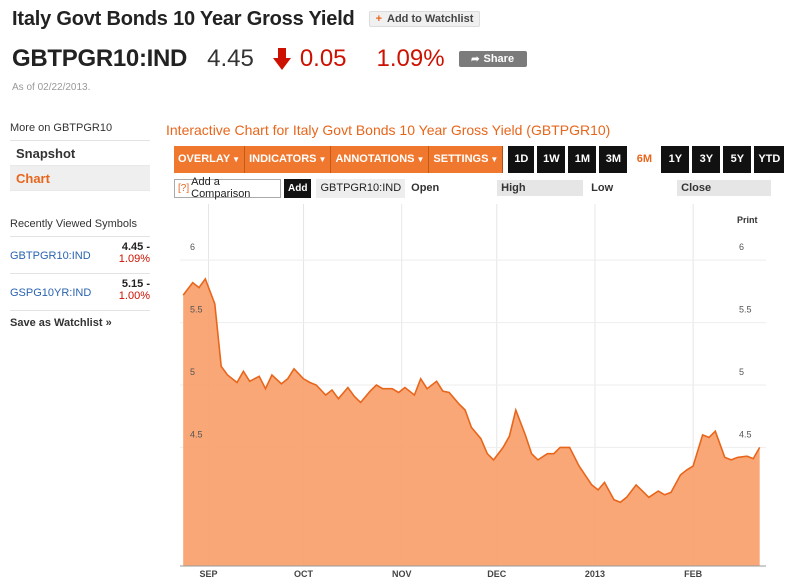  I want to click on arrow-down-icon, so click(281, 59).